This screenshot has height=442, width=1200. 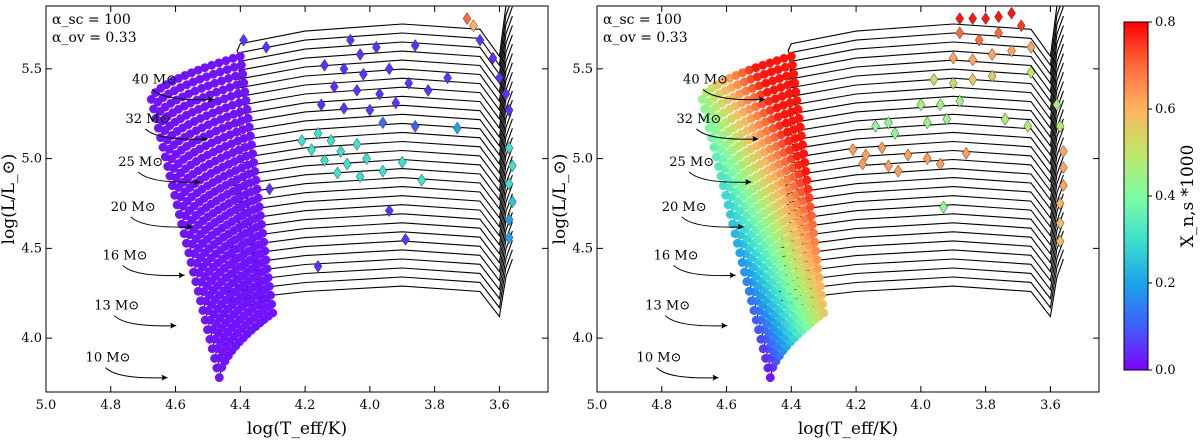 I want to click on mass-label: 16 M⊙, so click(x=676, y=255).